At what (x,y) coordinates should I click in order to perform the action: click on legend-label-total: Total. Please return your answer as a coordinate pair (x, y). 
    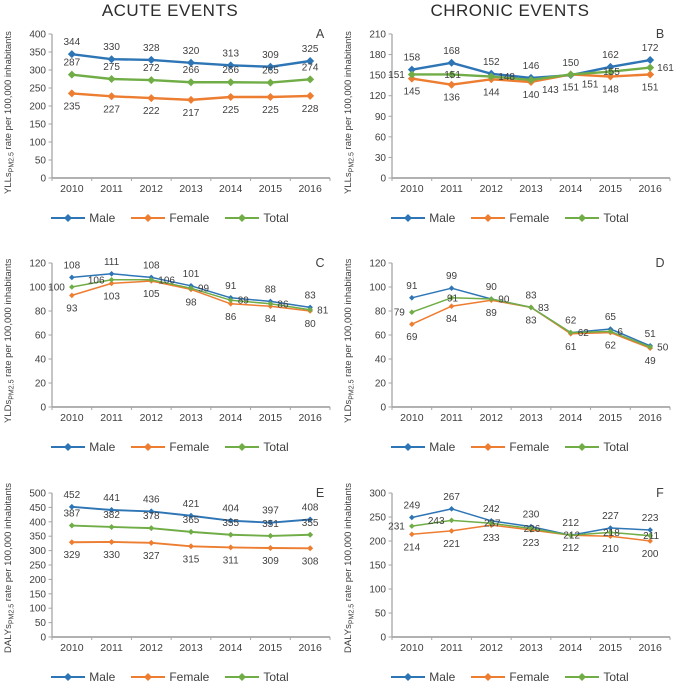
    Looking at the image, I should click on (616, 218).